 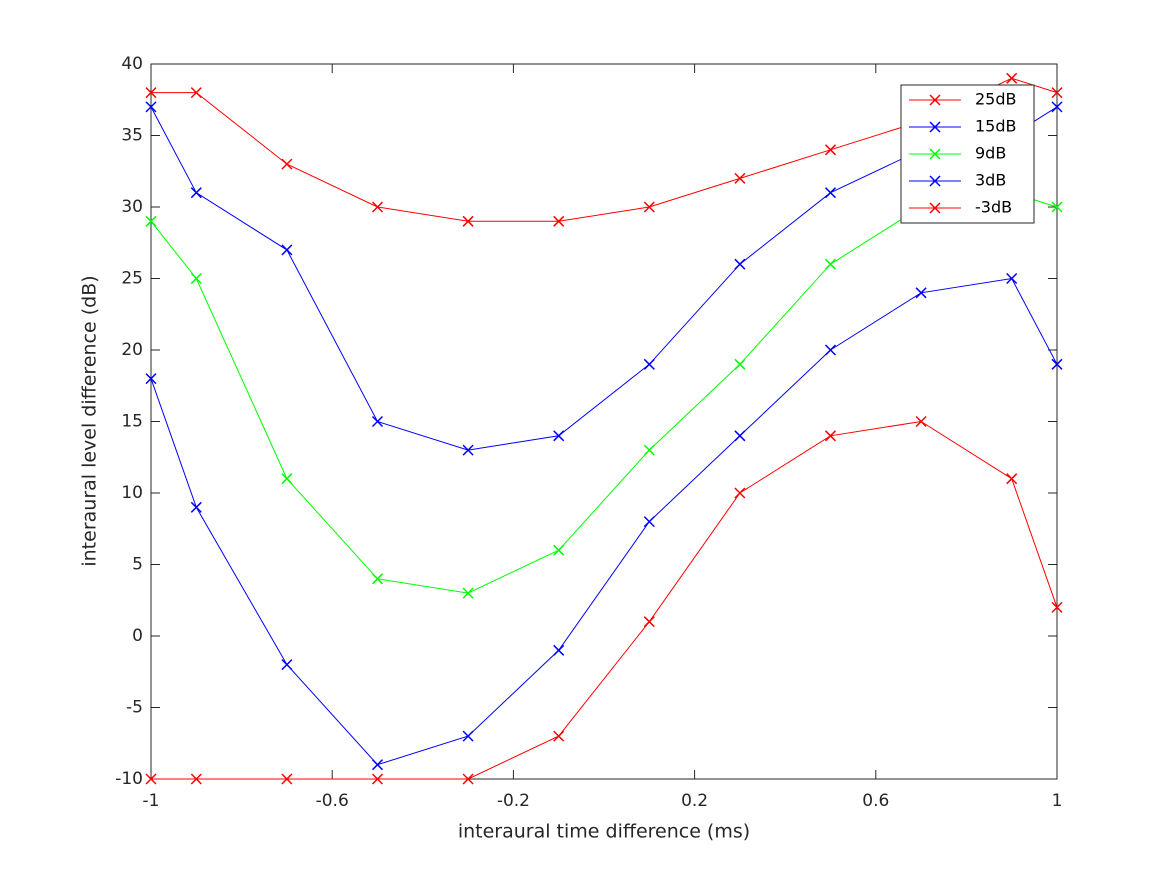 What do you see at coordinates (134, 708) in the screenshot?
I see `y-tick-label: -5` at bounding box center [134, 708].